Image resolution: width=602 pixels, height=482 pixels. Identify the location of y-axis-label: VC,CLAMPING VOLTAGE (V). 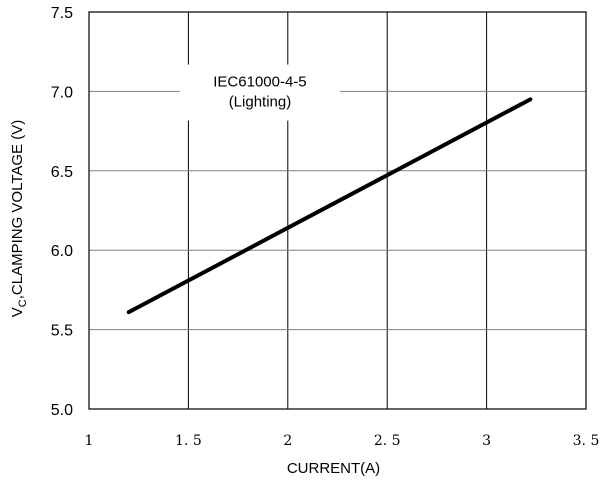
(19, 218).